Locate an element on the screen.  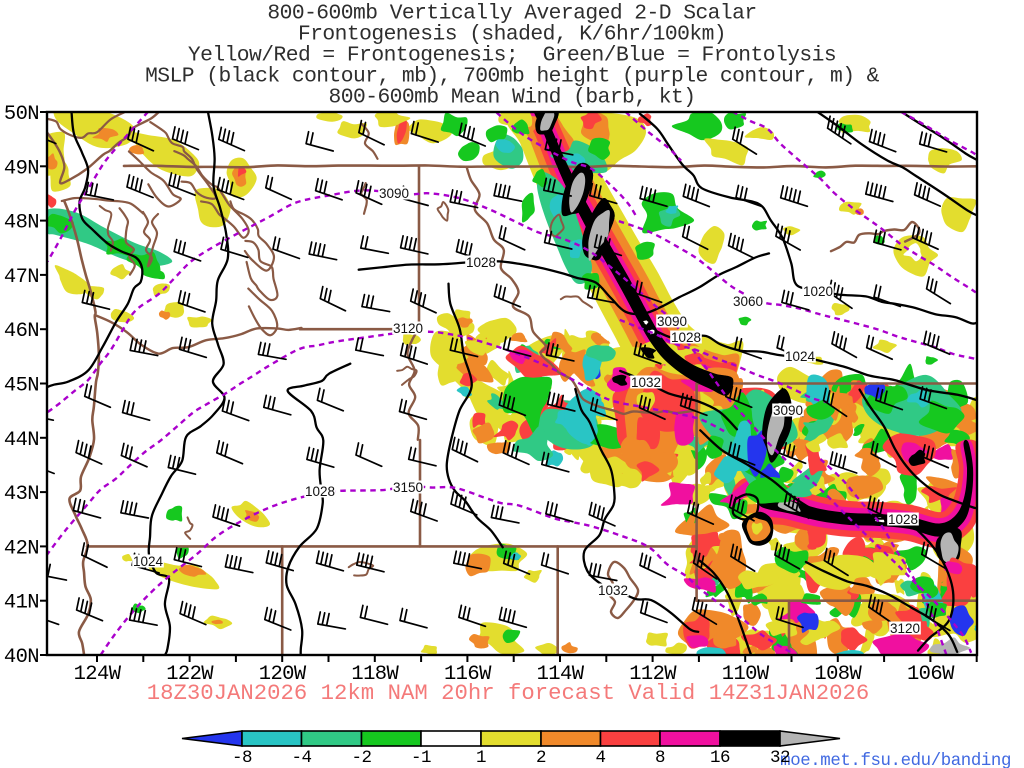
svg-text: 43N is located at coordinates (21, 494).